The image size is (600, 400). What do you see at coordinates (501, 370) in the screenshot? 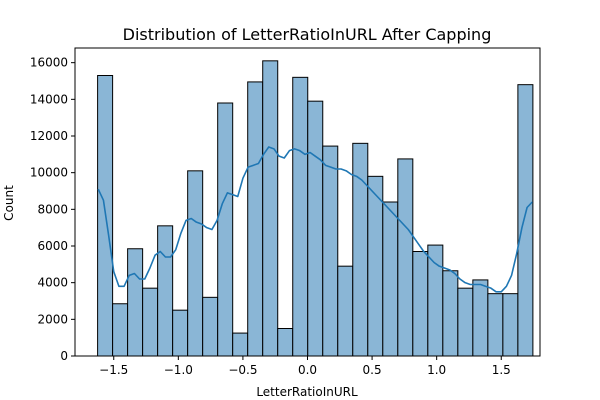
I see `x-tick-label: 1.5` at bounding box center [501, 370].